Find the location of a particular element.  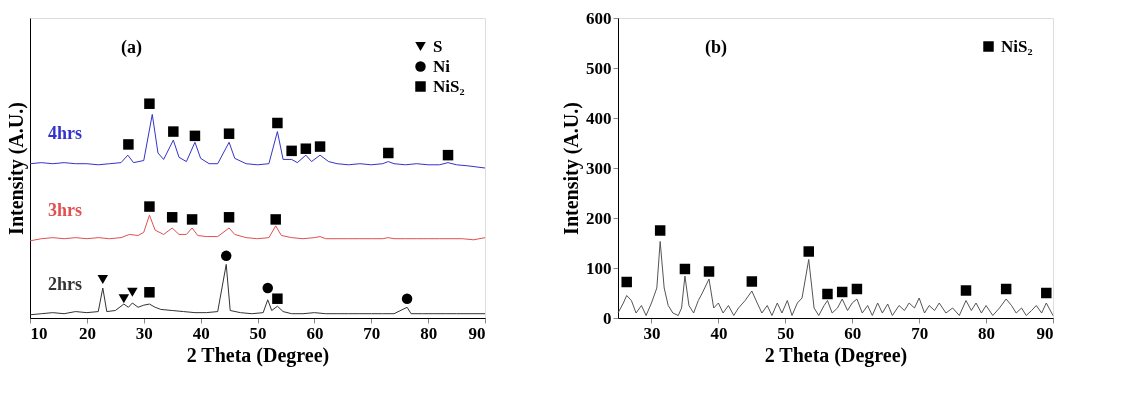

y-tick-label: 600 is located at coordinates (599, 18).